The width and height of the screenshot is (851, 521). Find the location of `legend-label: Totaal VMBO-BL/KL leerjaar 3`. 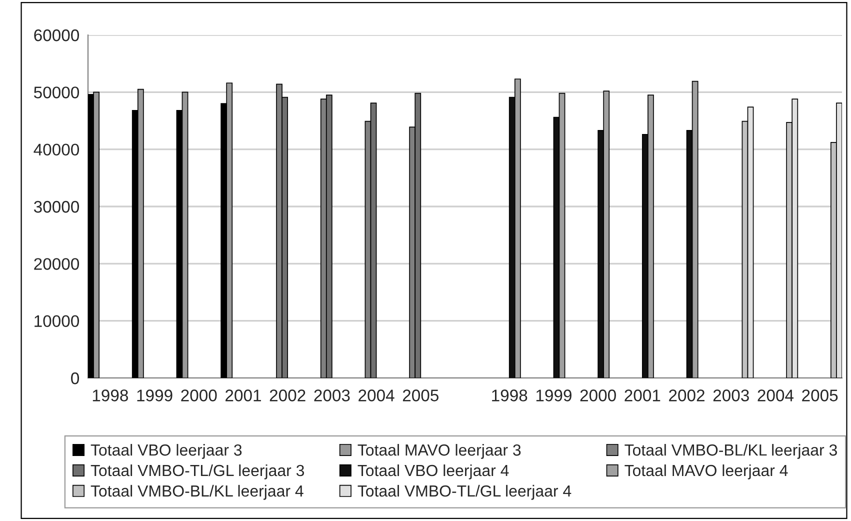

legend-label: Totaal VMBO-BL/KL leerjaar 3 is located at coordinates (730, 451).